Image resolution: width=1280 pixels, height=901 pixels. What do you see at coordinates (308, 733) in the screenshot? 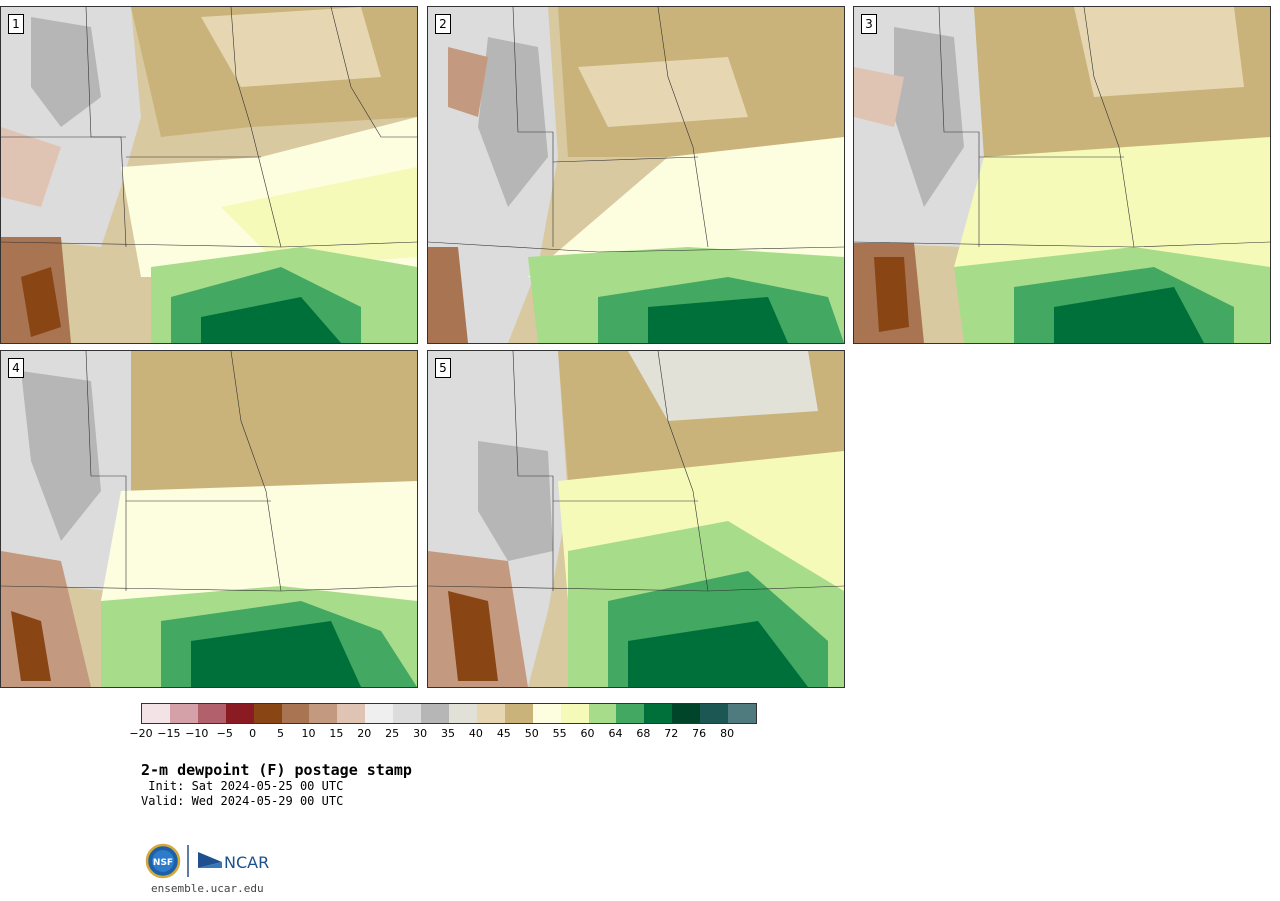
I see `colorbar-tick-label: 10` at bounding box center [308, 733].